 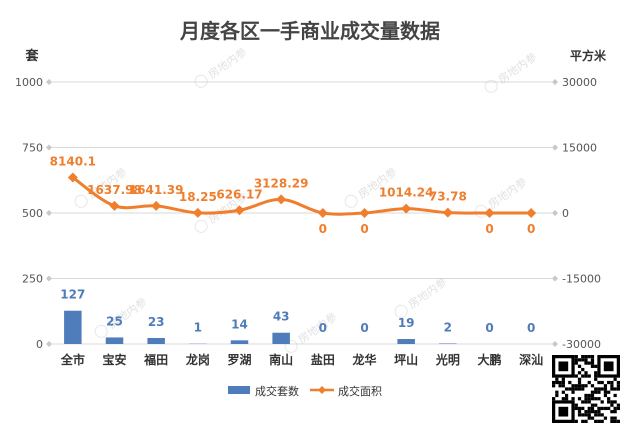 I want to click on line-markers, so click(x=302, y=195).